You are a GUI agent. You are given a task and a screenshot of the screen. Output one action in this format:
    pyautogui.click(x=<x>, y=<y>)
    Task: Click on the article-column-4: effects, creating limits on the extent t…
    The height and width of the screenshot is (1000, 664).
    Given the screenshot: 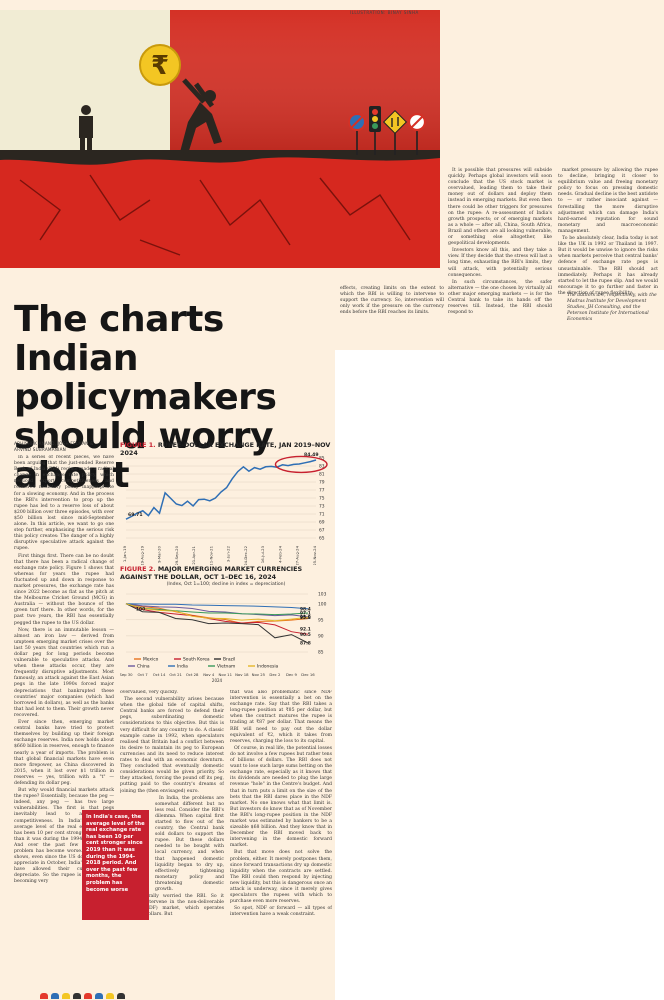 What is the action you would take?
    pyautogui.click(x=392, y=301)
    